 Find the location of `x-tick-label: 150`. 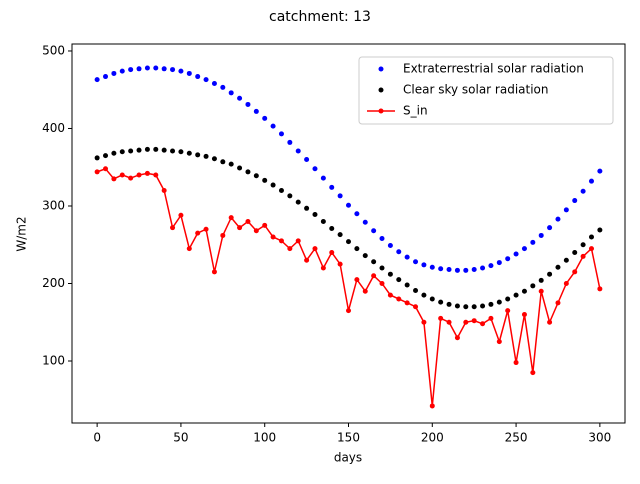

x-tick-label: 150 is located at coordinates (348, 438).